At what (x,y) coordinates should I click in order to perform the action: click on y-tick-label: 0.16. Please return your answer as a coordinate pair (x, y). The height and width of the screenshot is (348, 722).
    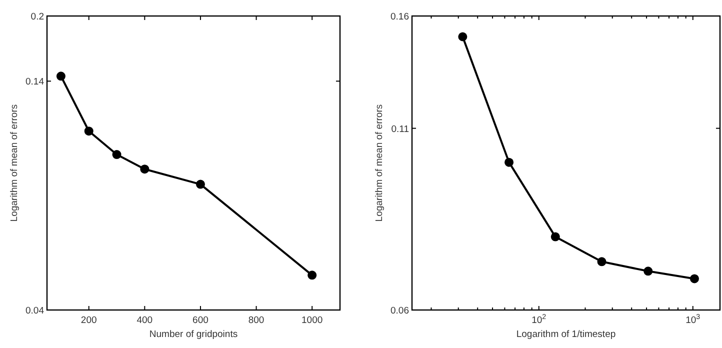
    Looking at the image, I should click on (399, 17).